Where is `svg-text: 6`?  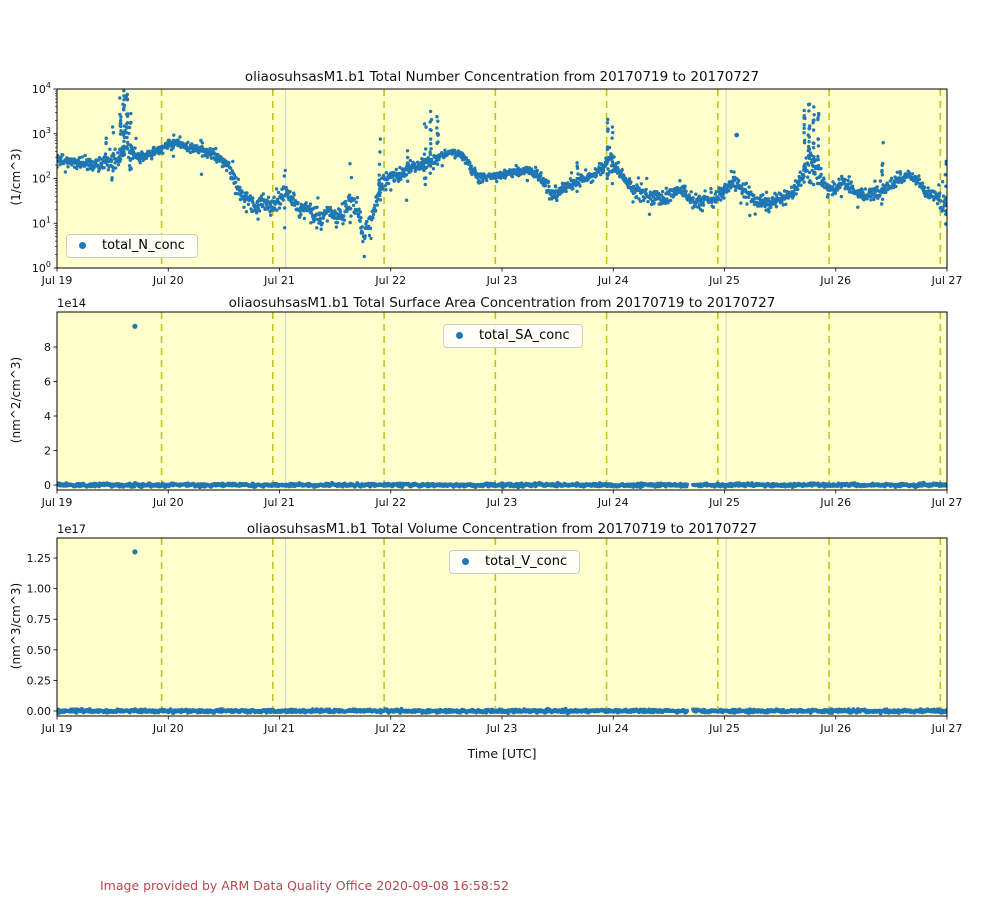 svg-text: 6 is located at coordinates (47, 382).